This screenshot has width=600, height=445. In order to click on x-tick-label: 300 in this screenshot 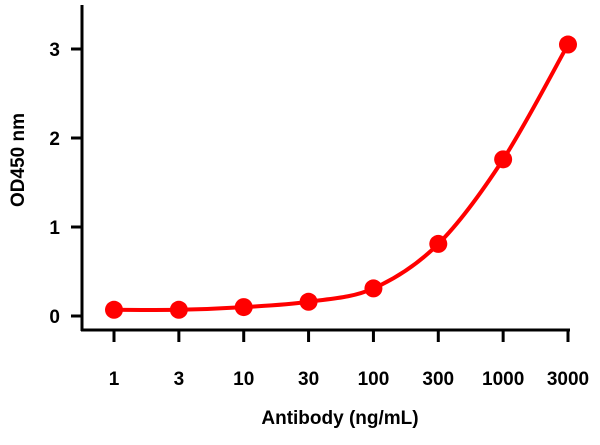, I will do `click(438, 379)`.